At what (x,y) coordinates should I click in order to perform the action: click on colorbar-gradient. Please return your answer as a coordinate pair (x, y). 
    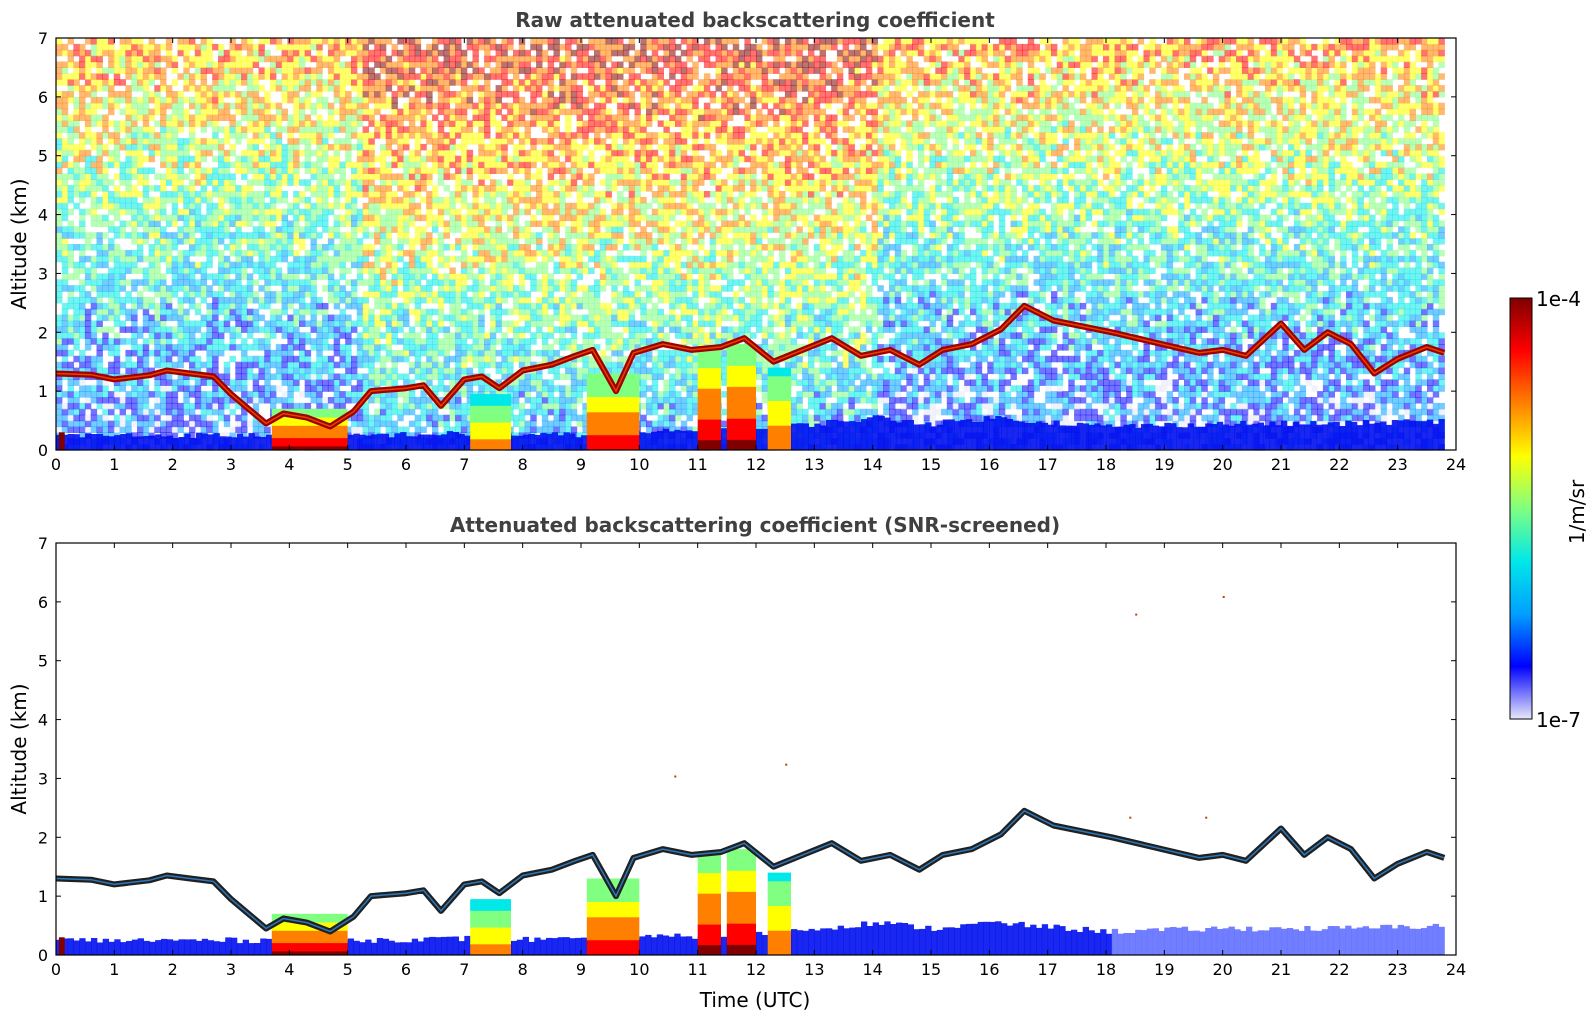
    Looking at the image, I should click on (1521, 508).